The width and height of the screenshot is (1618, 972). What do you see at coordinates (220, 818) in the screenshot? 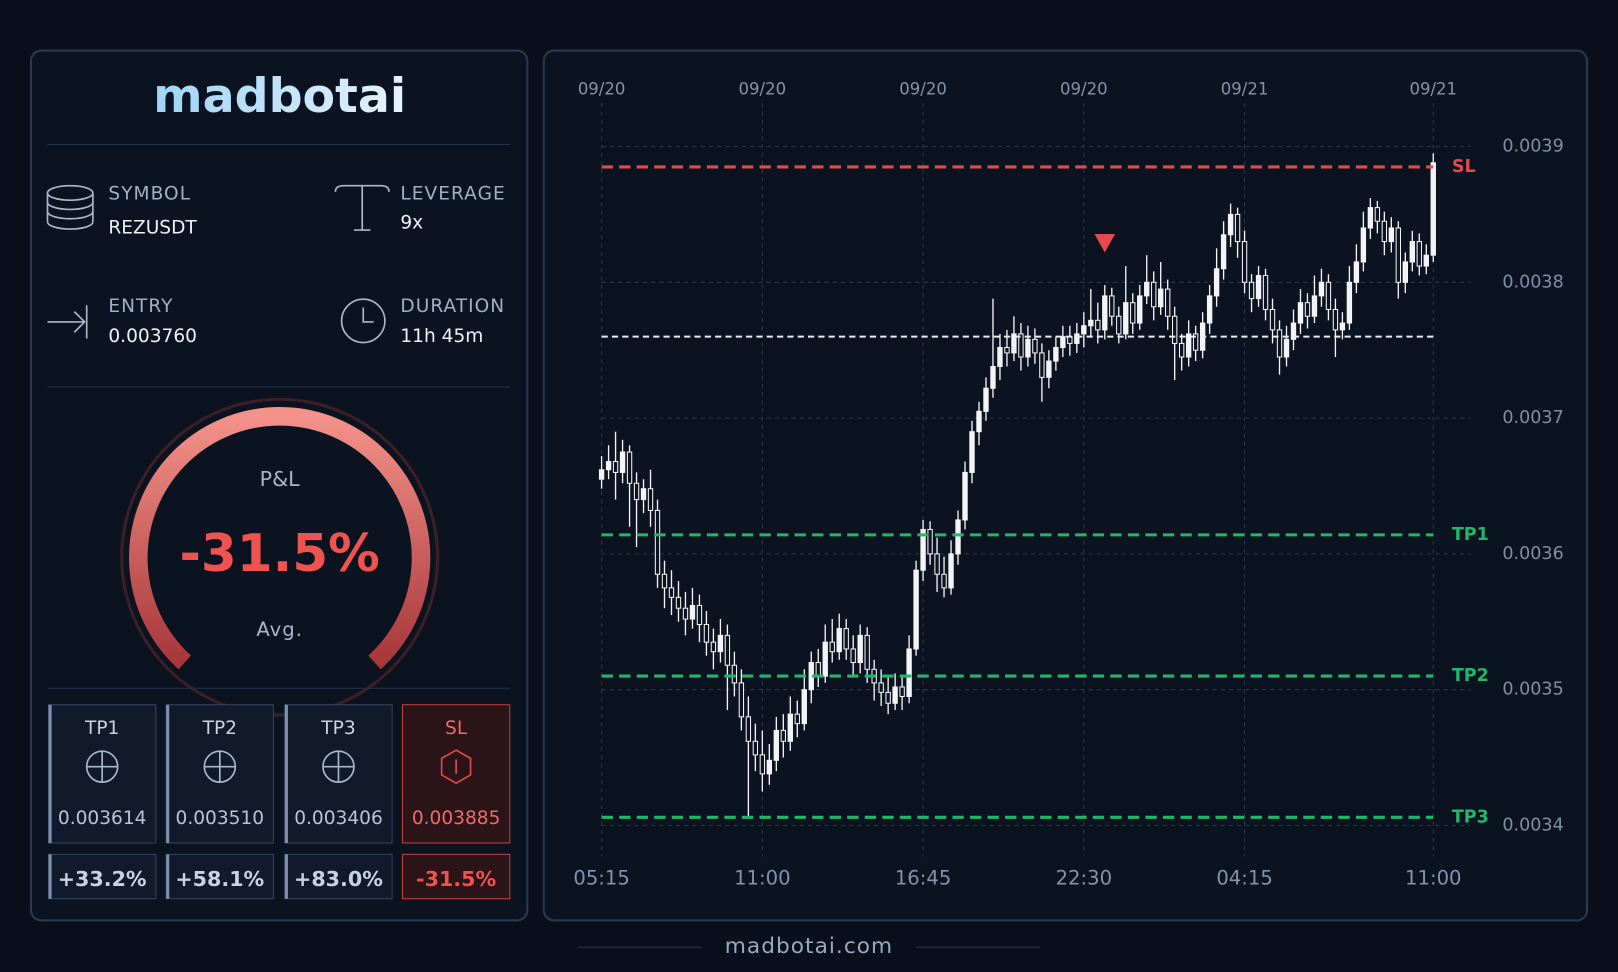
I see `card-price: 0.003510` at bounding box center [220, 818].